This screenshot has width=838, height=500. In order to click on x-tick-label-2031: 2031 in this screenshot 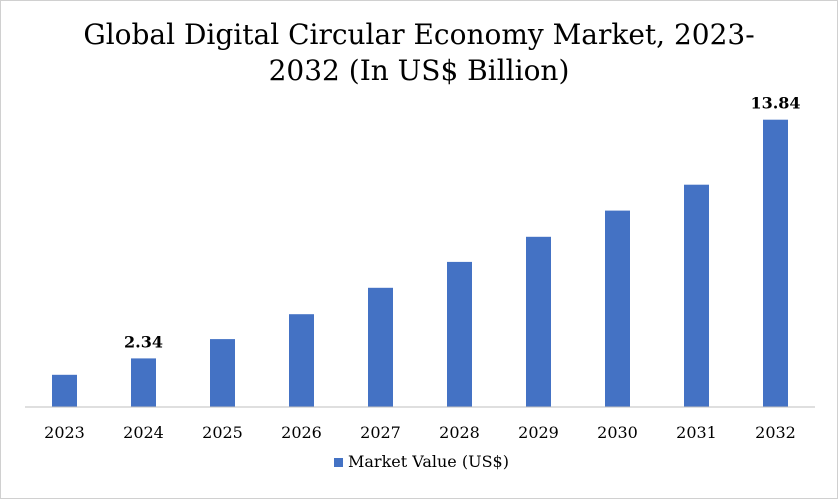, I will do `click(696, 432)`.